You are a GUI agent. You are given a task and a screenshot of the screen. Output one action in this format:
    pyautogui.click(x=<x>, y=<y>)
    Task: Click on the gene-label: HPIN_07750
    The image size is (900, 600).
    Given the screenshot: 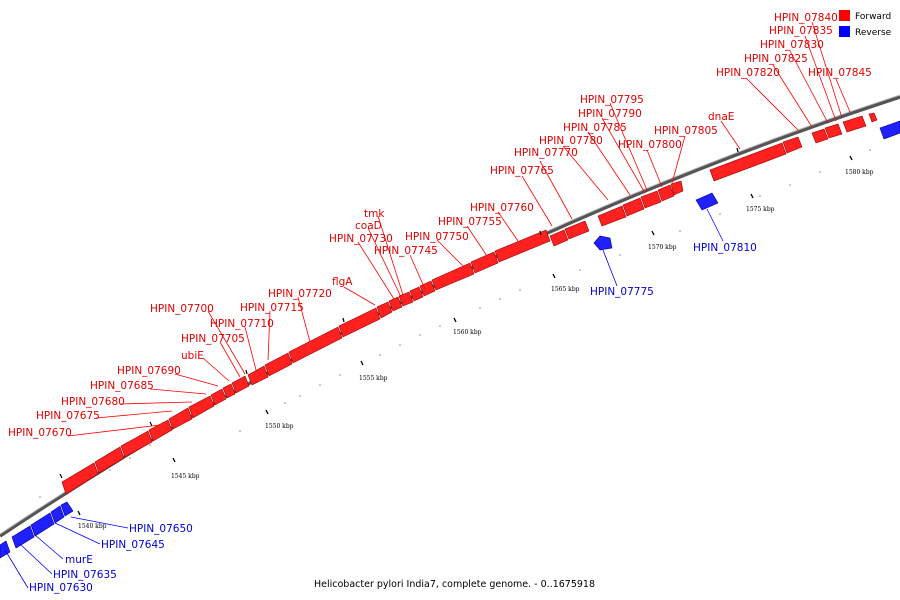 What is the action you would take?
    pyautogui.click(x=437, y=237)
    